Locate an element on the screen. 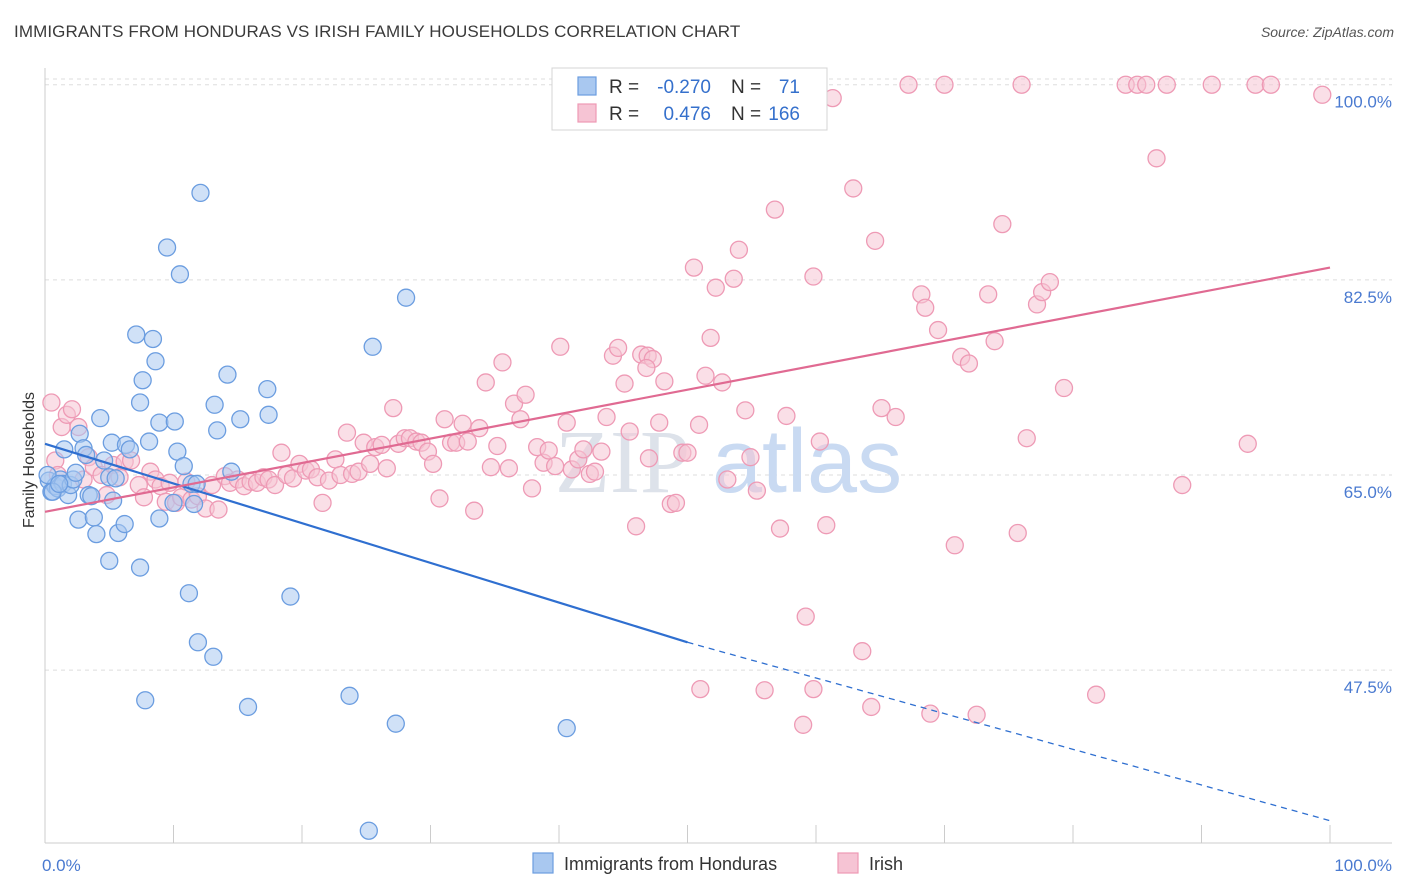  honduras-trend-solid is located at coordinates (366, 543).